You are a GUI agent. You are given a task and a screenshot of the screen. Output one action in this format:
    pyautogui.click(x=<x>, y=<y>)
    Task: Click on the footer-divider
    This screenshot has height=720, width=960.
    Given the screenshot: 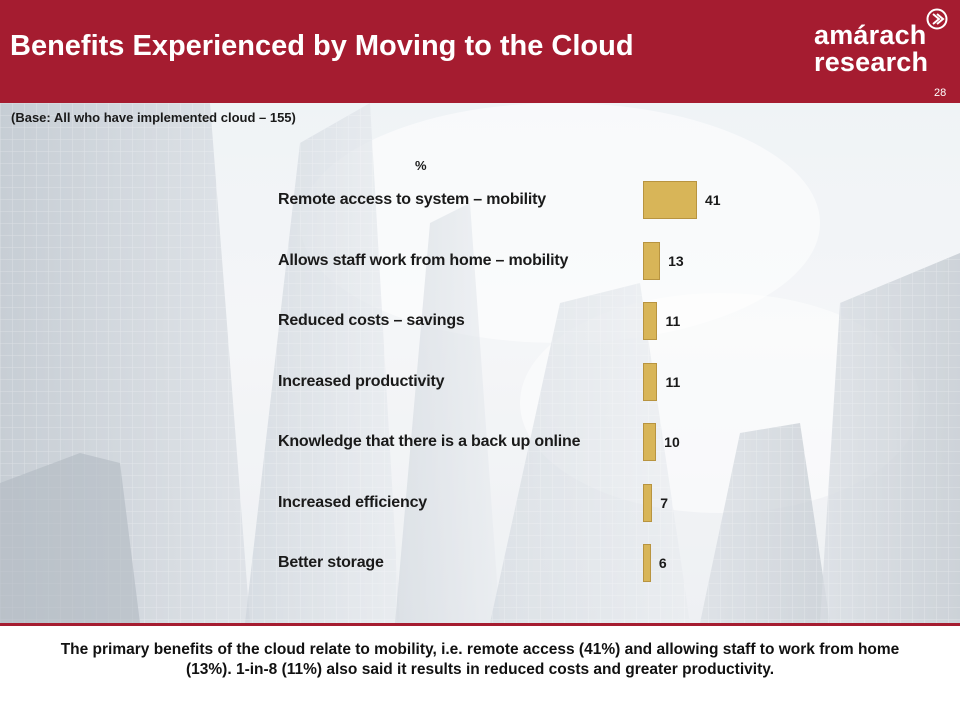 What is the action you would take?
    pyautogui.click(x=480, y=624)
    